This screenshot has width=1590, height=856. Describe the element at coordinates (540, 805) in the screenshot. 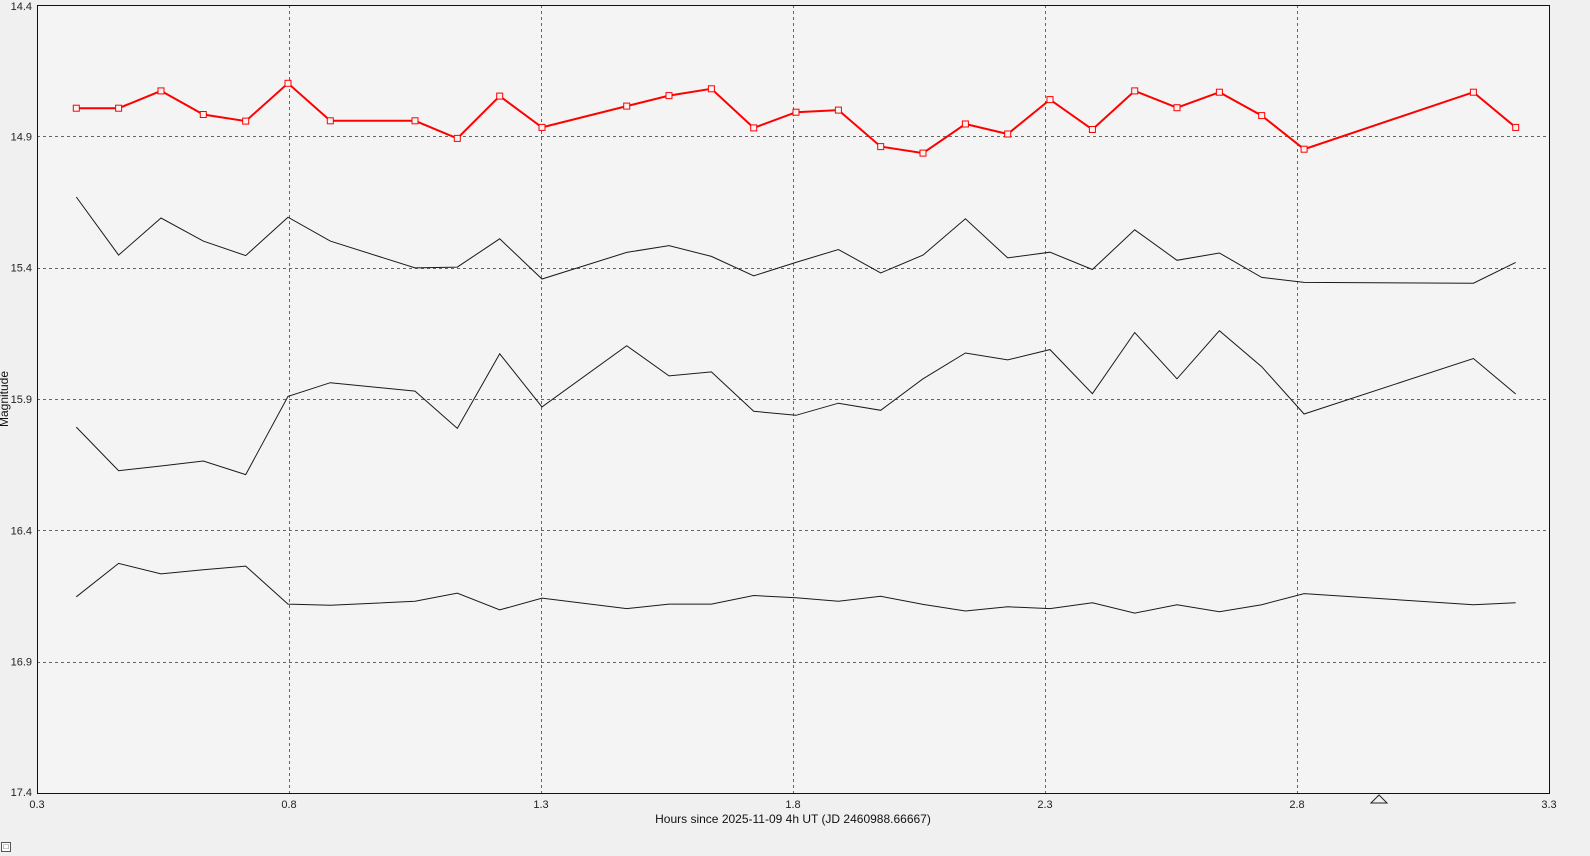

I see `x-tick-label: 1.3` at that location.